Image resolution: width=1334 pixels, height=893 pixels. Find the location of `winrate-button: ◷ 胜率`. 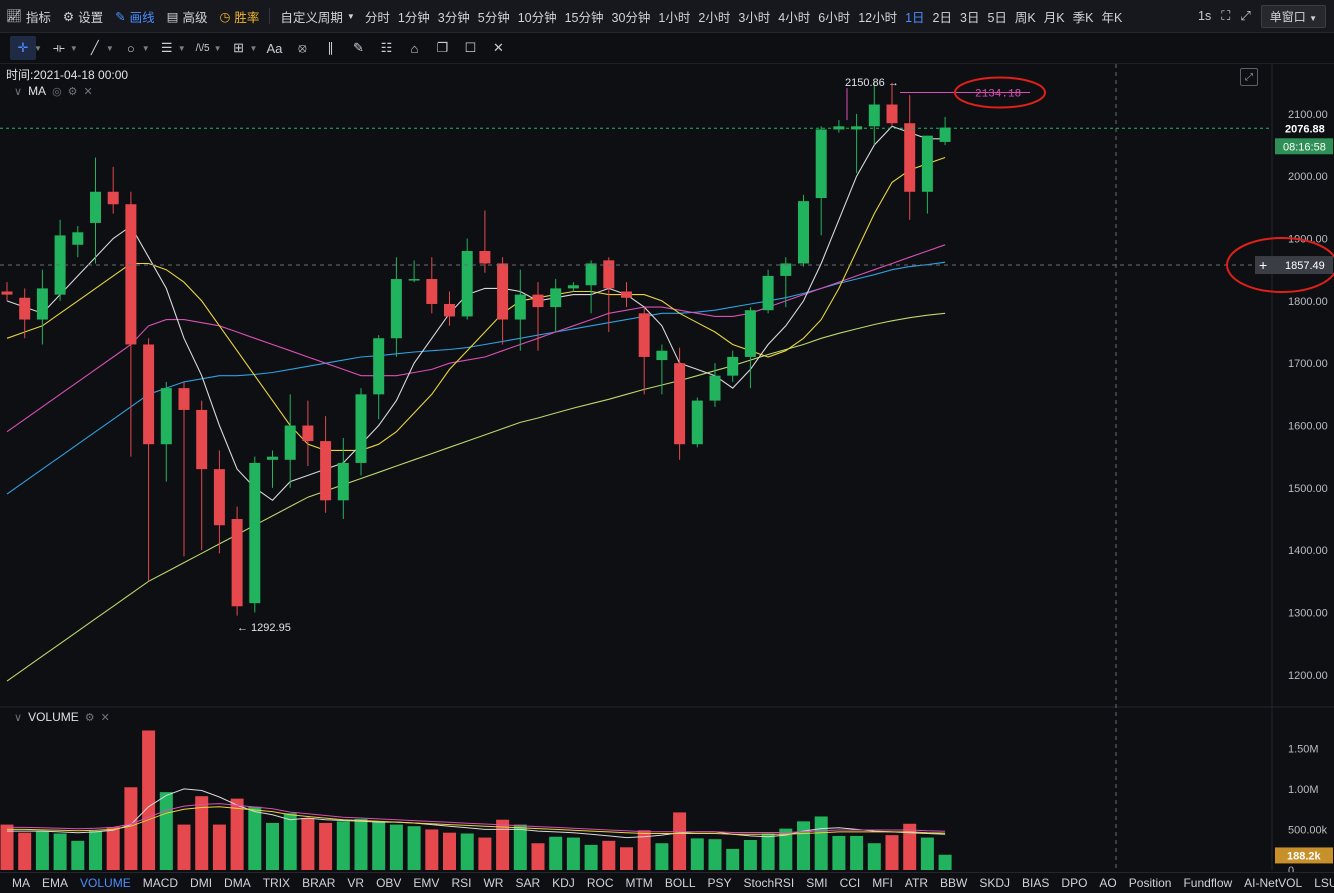

winrate-button: ◷ 胜率 is located at coordinates (239, 16).